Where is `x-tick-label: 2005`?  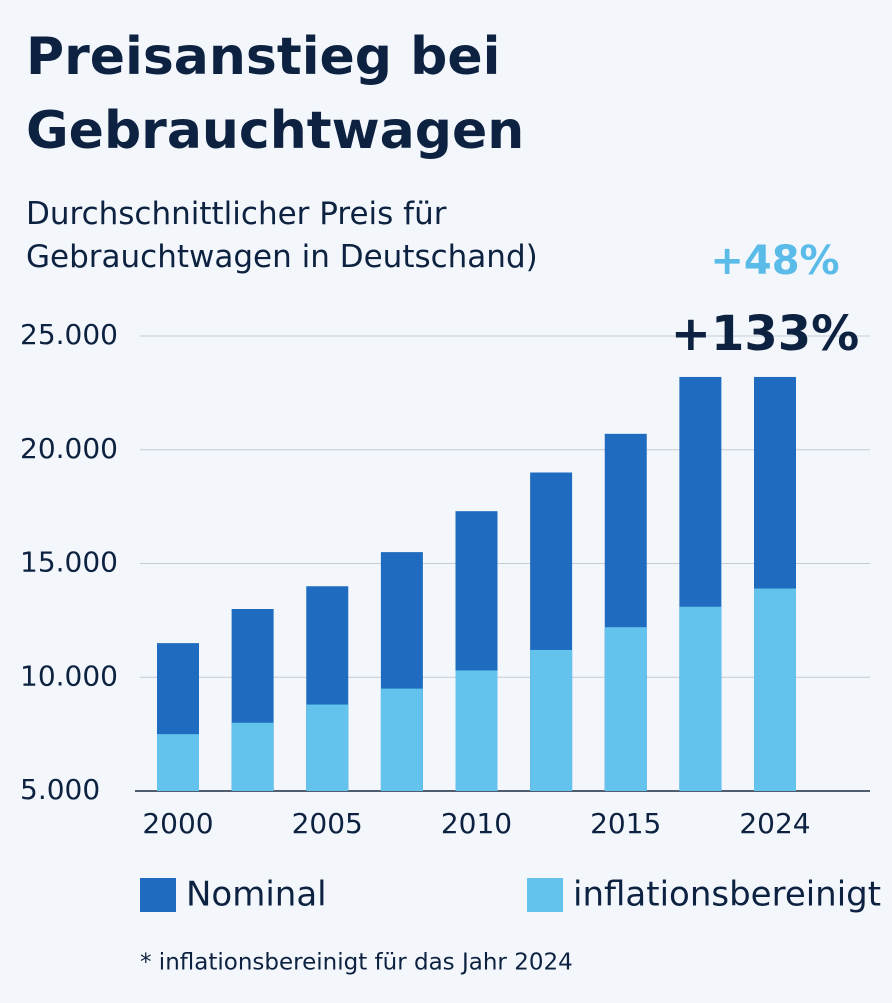 x-tick-label: 2005 is located at coordinates (327, 823).